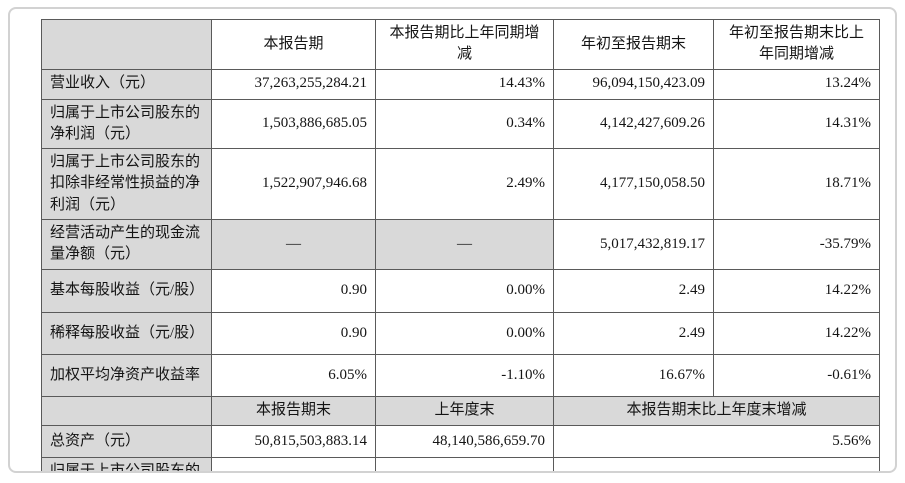 This screenshot has width=905, height=483. What do you see at coordinates (796, 375) in the screenshot?
I see `cell-value: -0.61%` at bounding box center [796, 375].